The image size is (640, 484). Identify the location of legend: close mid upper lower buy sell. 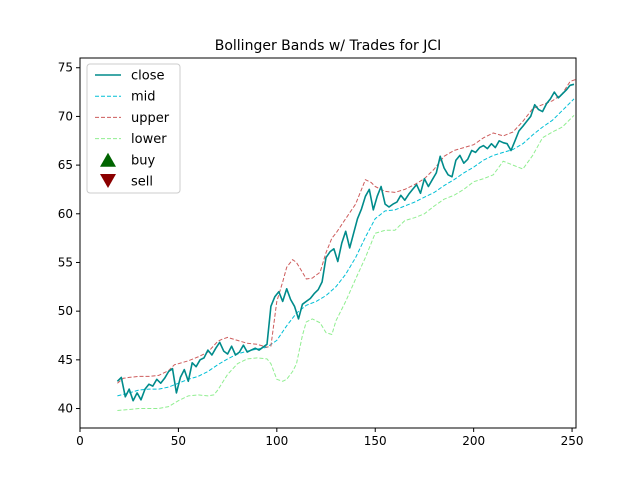
(133, 128).